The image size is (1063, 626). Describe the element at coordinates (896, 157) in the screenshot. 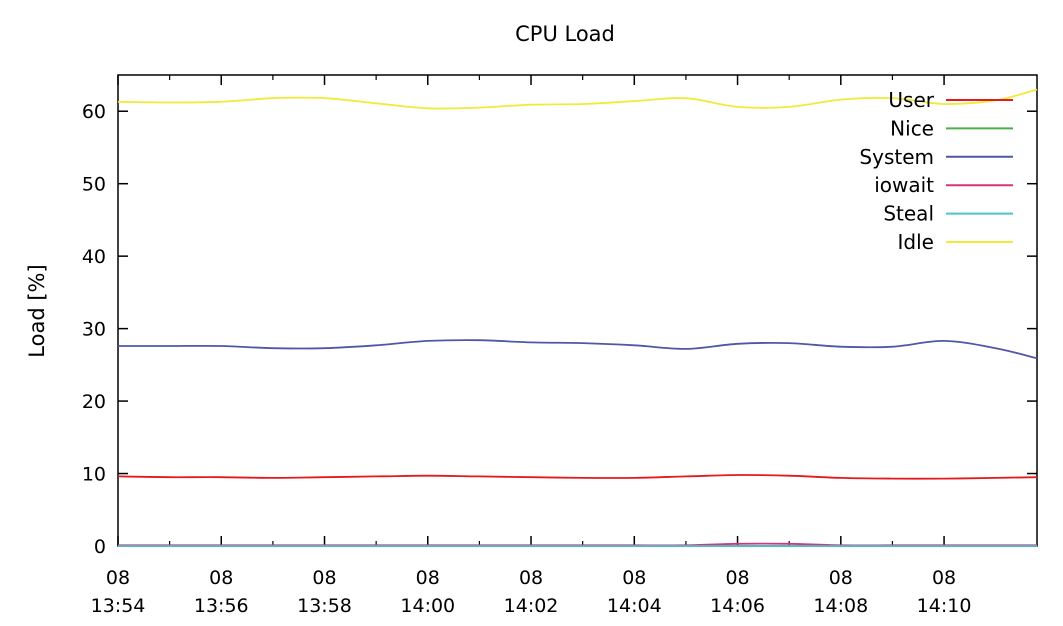

I see `legend-label-system: System` at that location.